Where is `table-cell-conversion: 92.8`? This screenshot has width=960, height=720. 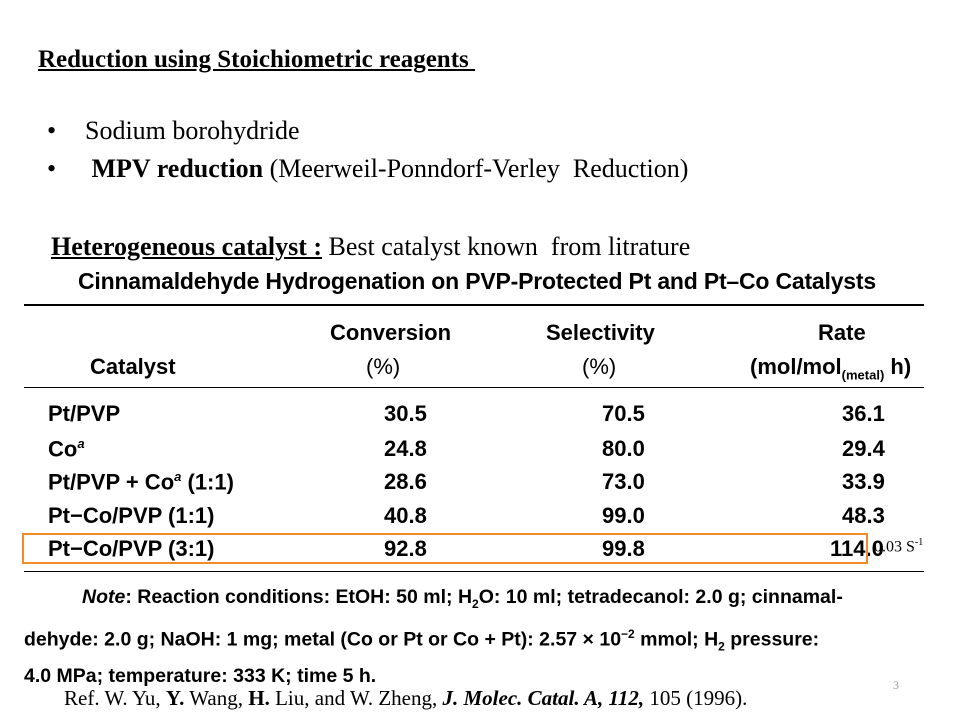 table-cell-conversion: 92.8 is located at coordinates (405, 548).